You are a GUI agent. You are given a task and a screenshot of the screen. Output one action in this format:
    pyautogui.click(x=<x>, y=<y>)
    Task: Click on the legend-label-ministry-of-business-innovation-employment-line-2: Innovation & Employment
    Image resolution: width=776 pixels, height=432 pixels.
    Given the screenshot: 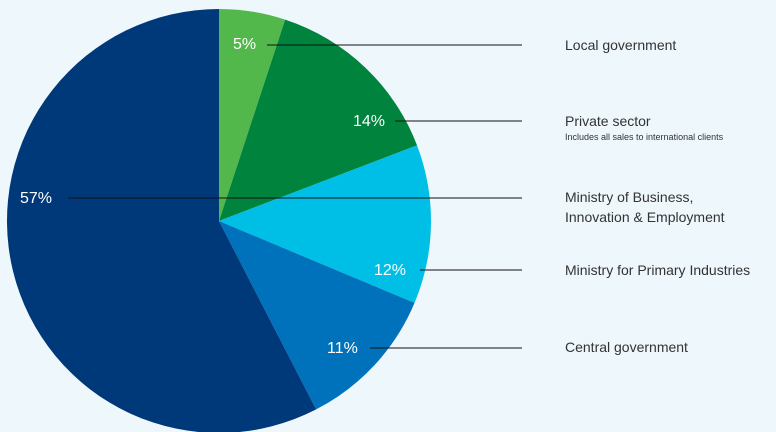 What is the action you would take?
    pyautogui.click(x=645, y=217)
    